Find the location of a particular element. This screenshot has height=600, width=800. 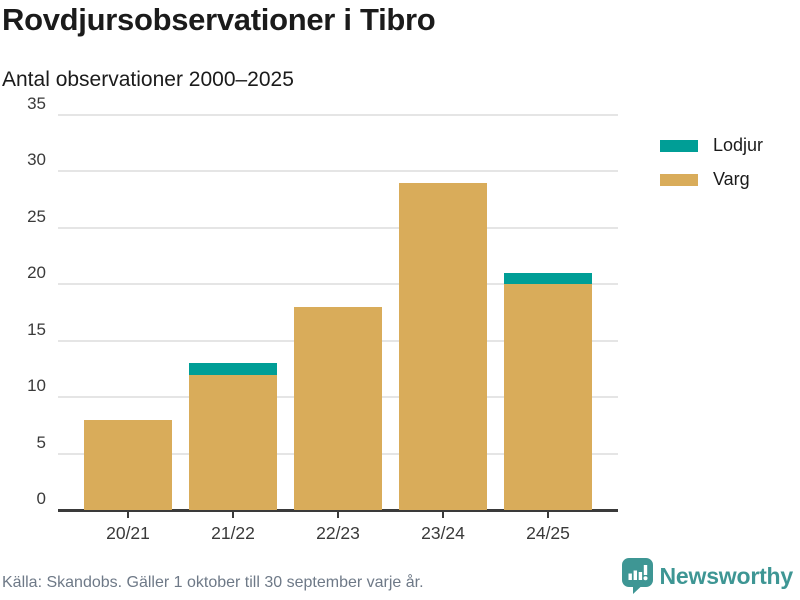

legend-swatch-lodjur is located at coordinates (679, 145).